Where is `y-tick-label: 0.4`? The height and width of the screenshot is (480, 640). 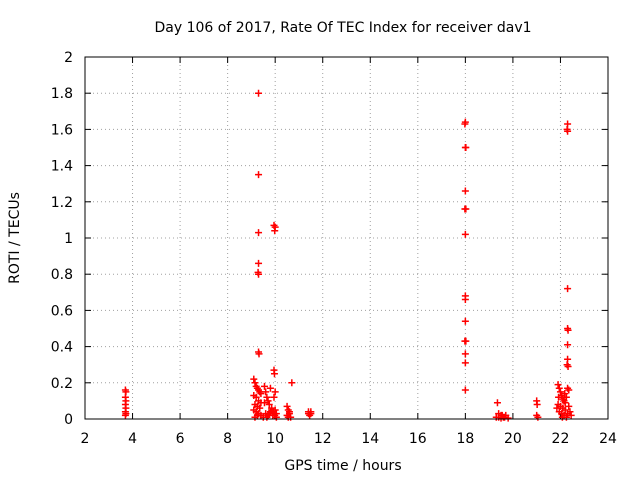 y-tick-label: 0.4 is located at coordinates (62, 348).